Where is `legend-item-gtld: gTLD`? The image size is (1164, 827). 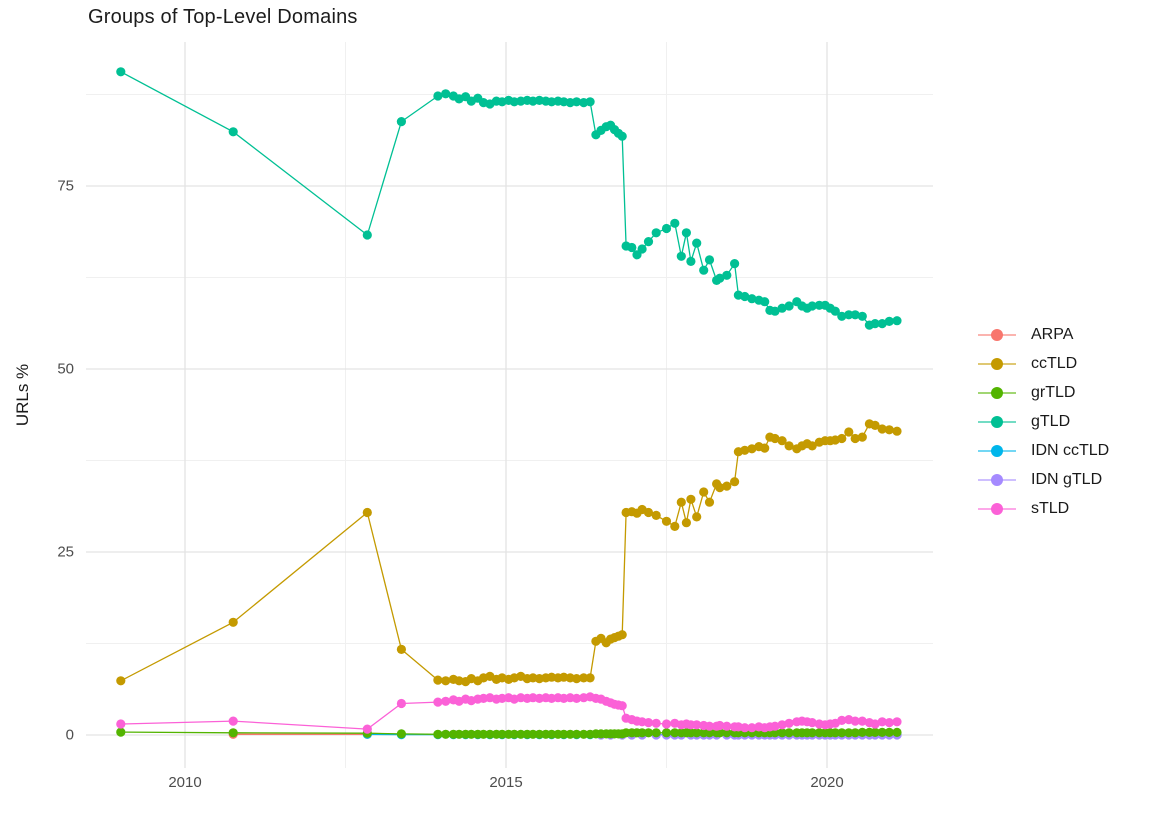
legend-item-gtld: gTLD is located at coordinates (1043, 421).